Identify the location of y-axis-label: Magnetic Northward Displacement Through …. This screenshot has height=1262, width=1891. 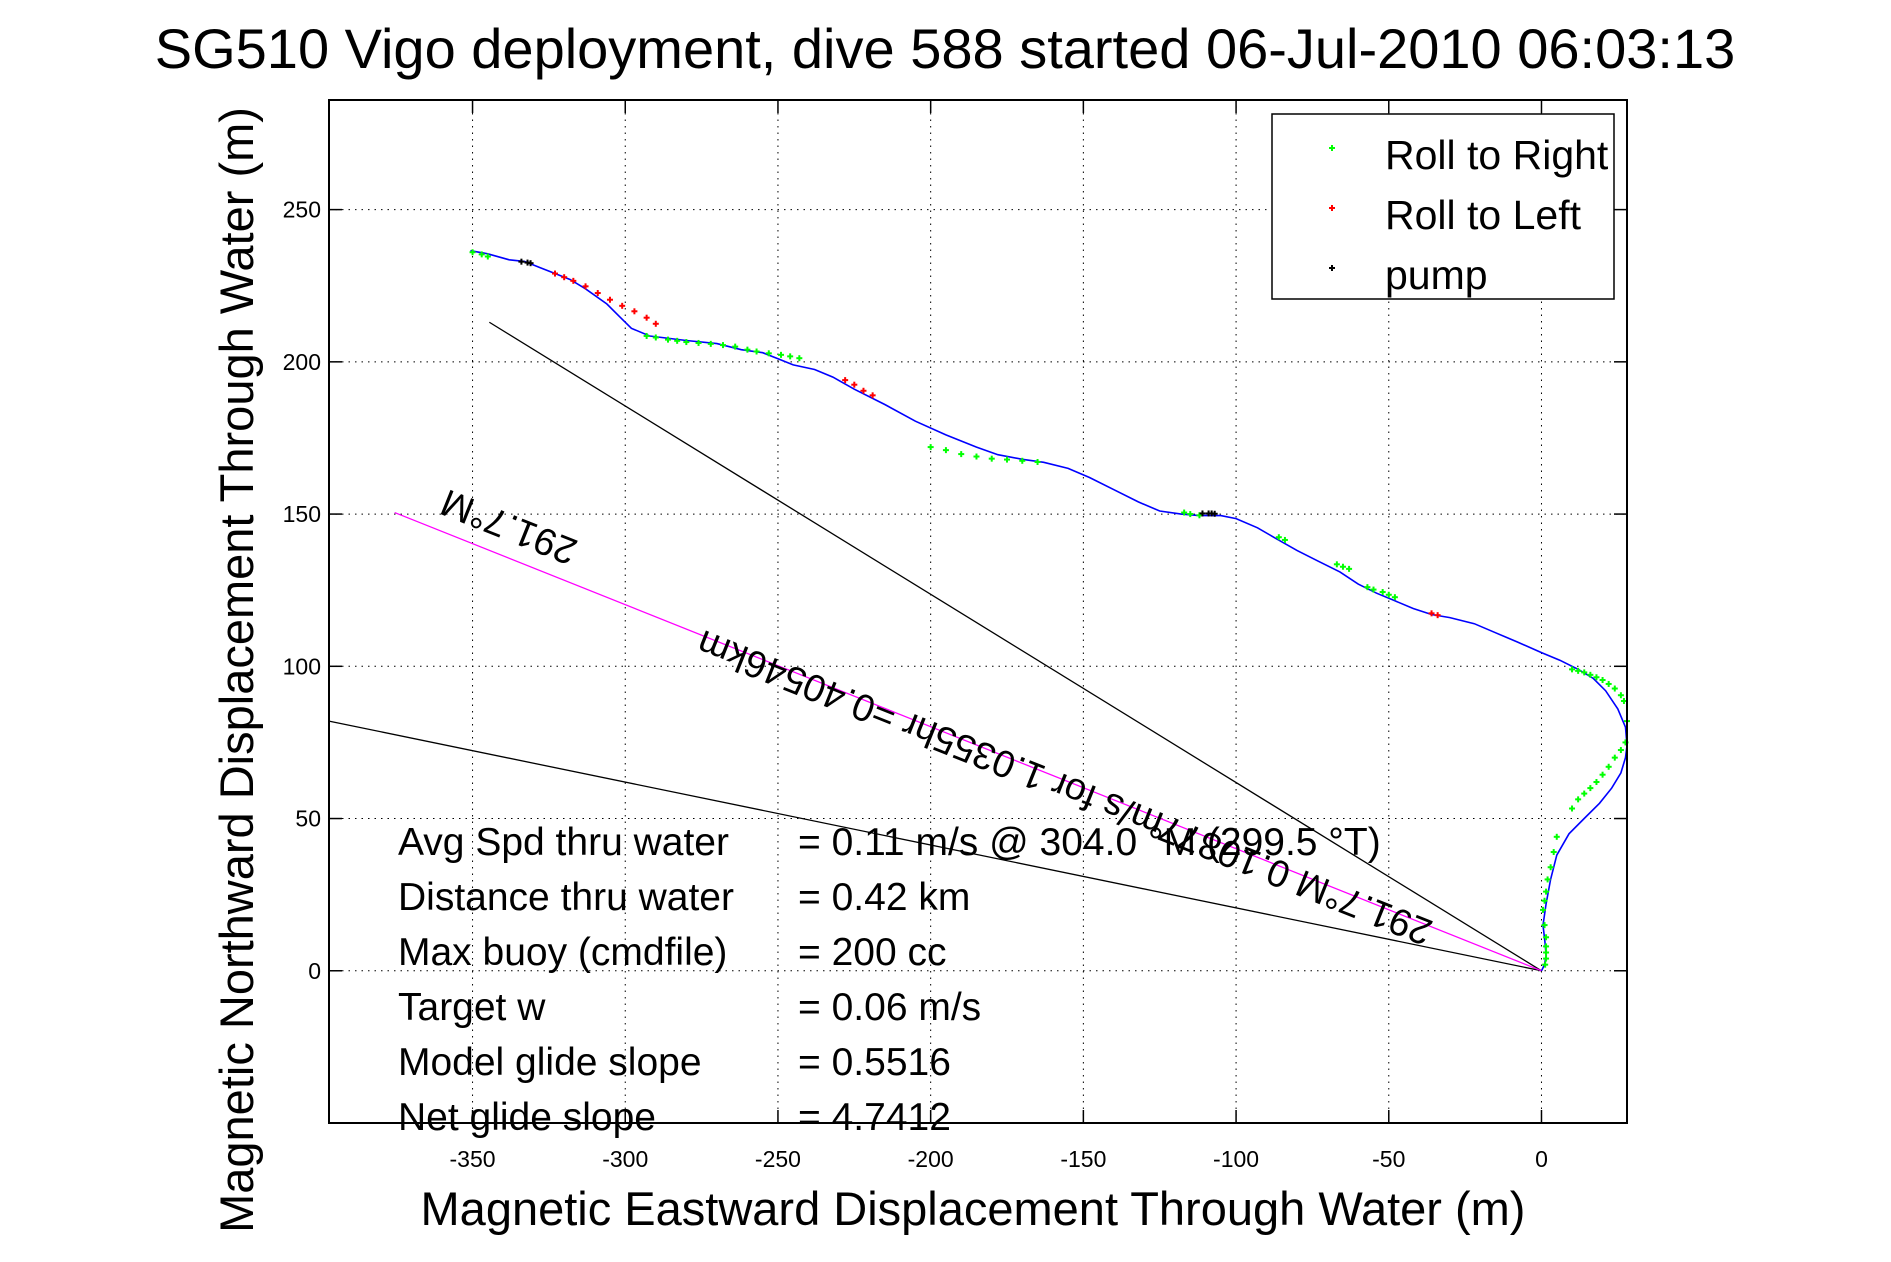
(236, 670).